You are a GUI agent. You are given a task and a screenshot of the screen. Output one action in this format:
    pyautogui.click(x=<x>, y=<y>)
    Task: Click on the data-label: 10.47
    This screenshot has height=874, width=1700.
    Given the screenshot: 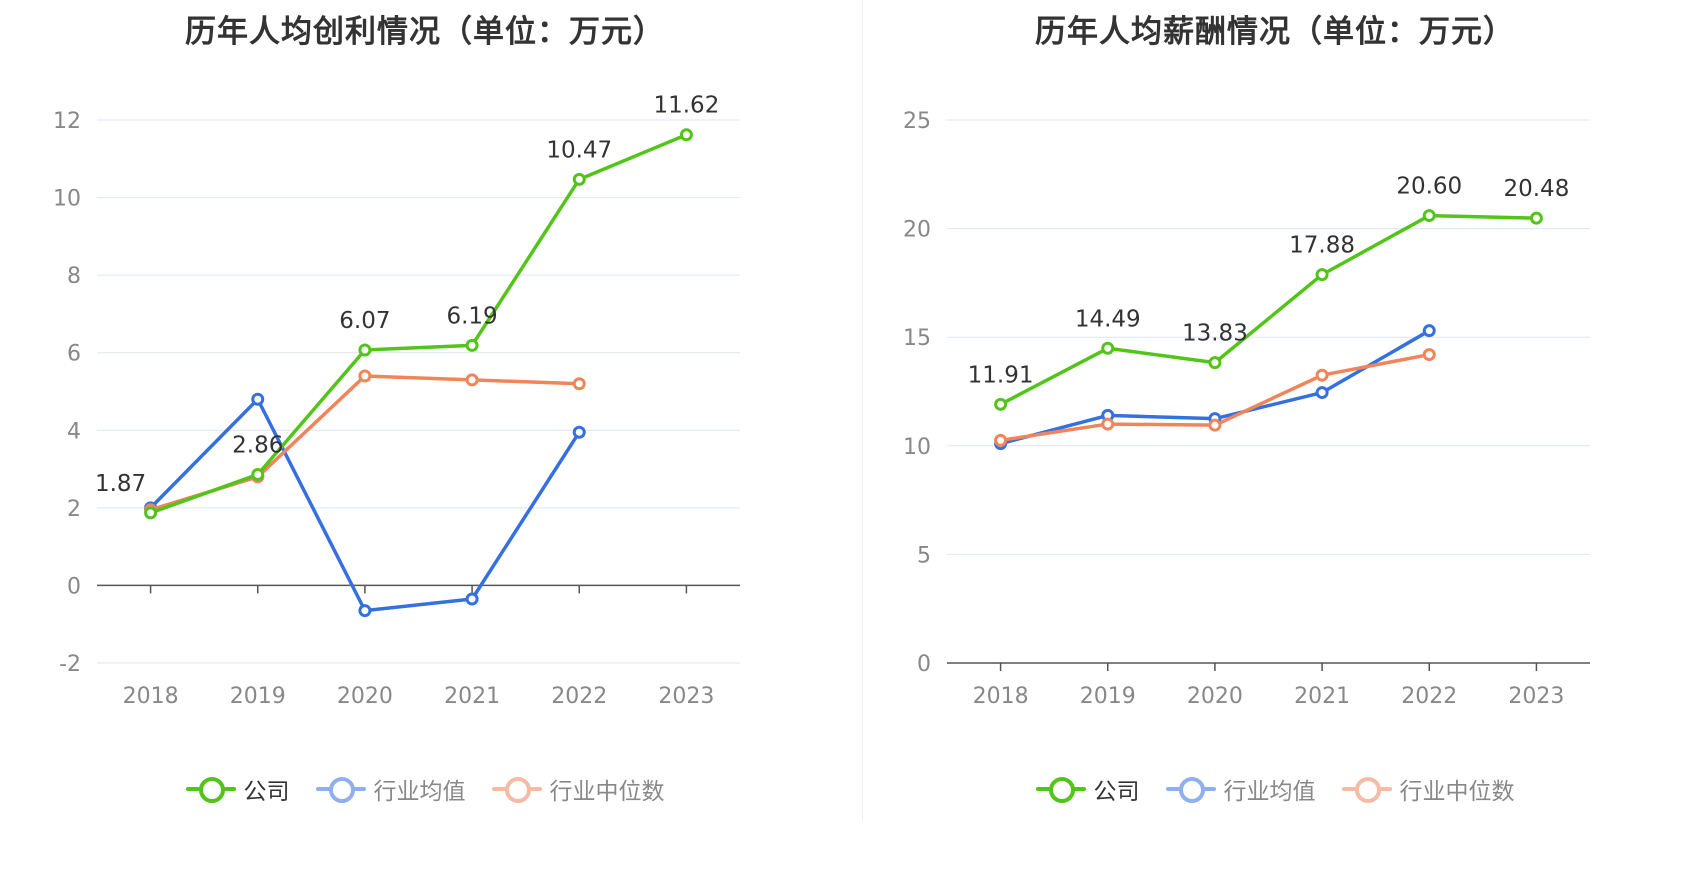 What is the action you would take?
    pyautogui.click(x=579, y=150)
    